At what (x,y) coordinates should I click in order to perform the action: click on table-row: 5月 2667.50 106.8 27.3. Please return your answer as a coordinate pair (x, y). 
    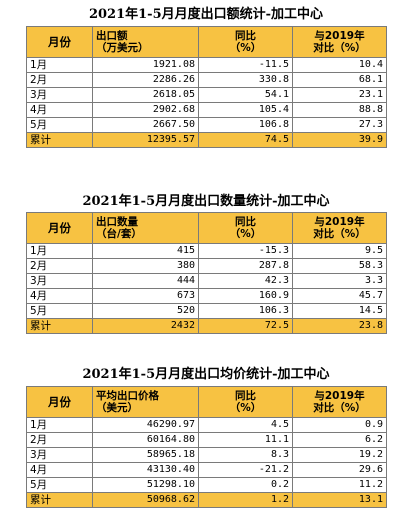
    Looking at the image, I should click on (206, 125).